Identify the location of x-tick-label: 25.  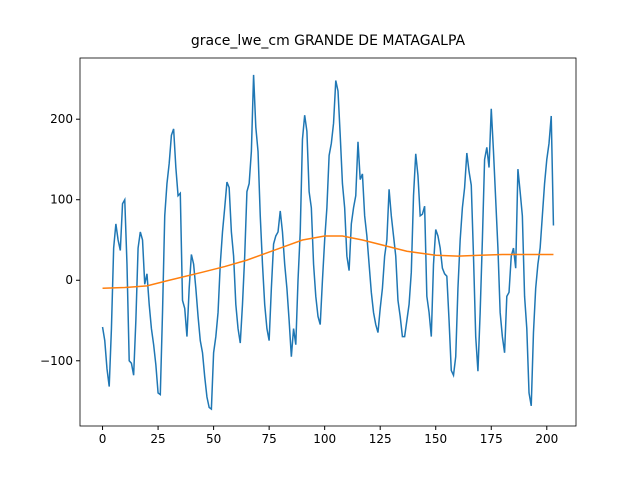
(157, 439).